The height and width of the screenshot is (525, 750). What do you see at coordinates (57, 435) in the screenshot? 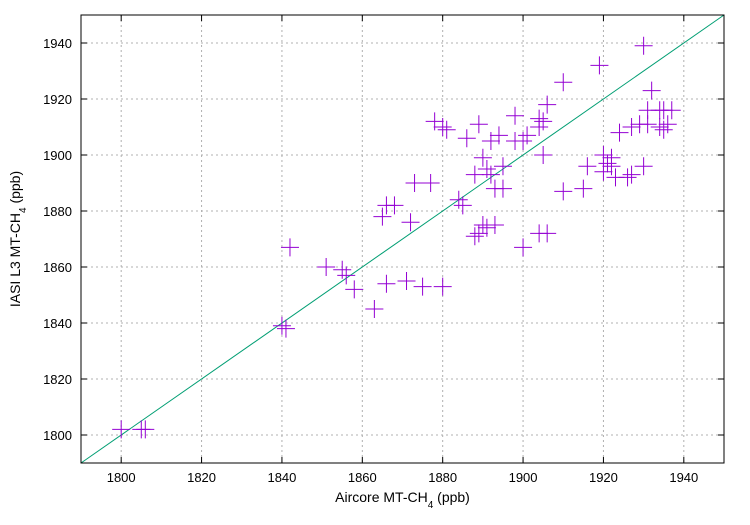
I see `y-tick-label-1800: 1800` at bounding box center [57, 435].